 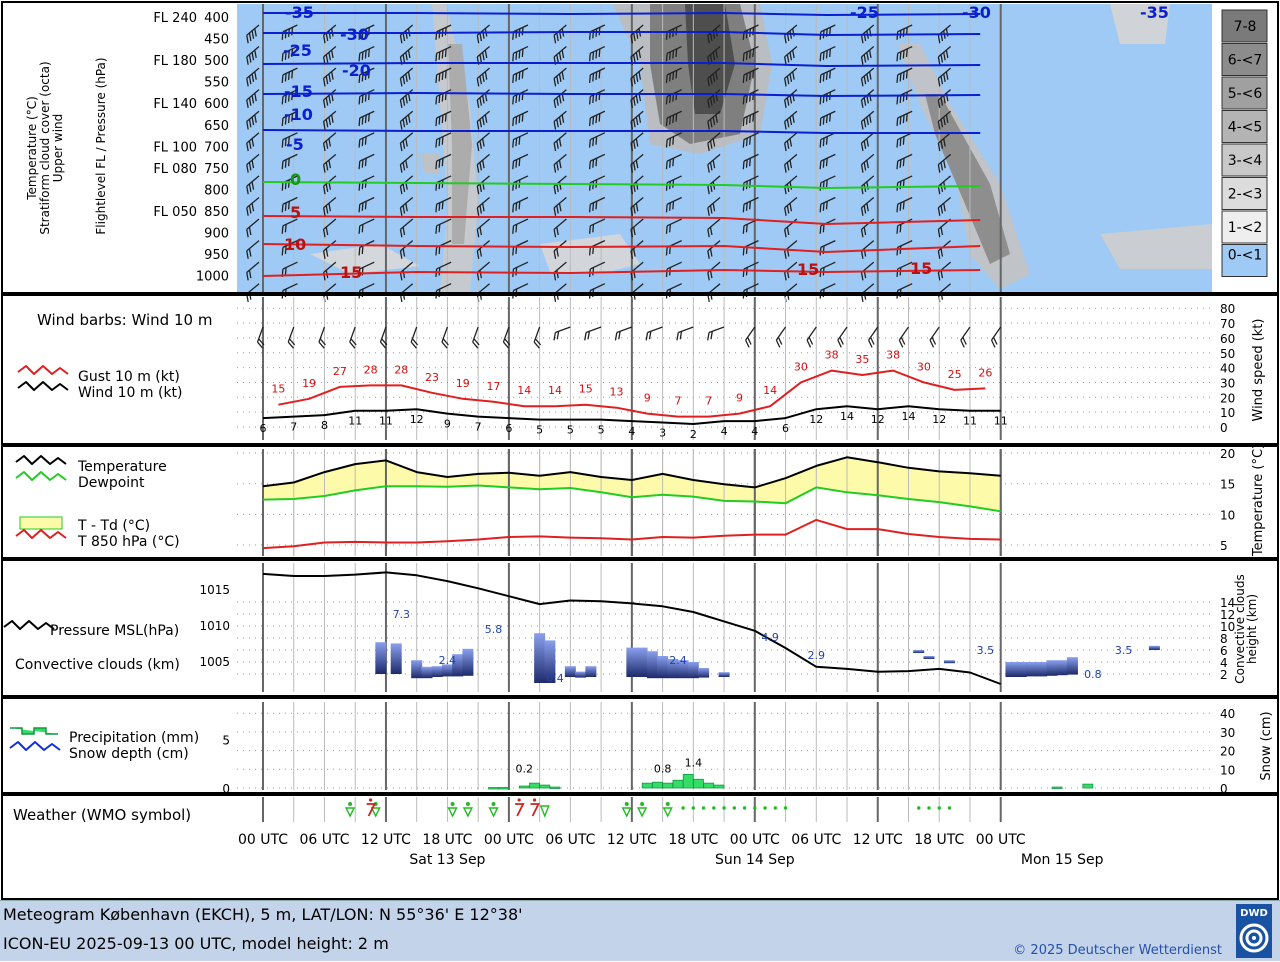 I want to click on upper-left-label: Temperature (°C), so click(x=32, y=148).